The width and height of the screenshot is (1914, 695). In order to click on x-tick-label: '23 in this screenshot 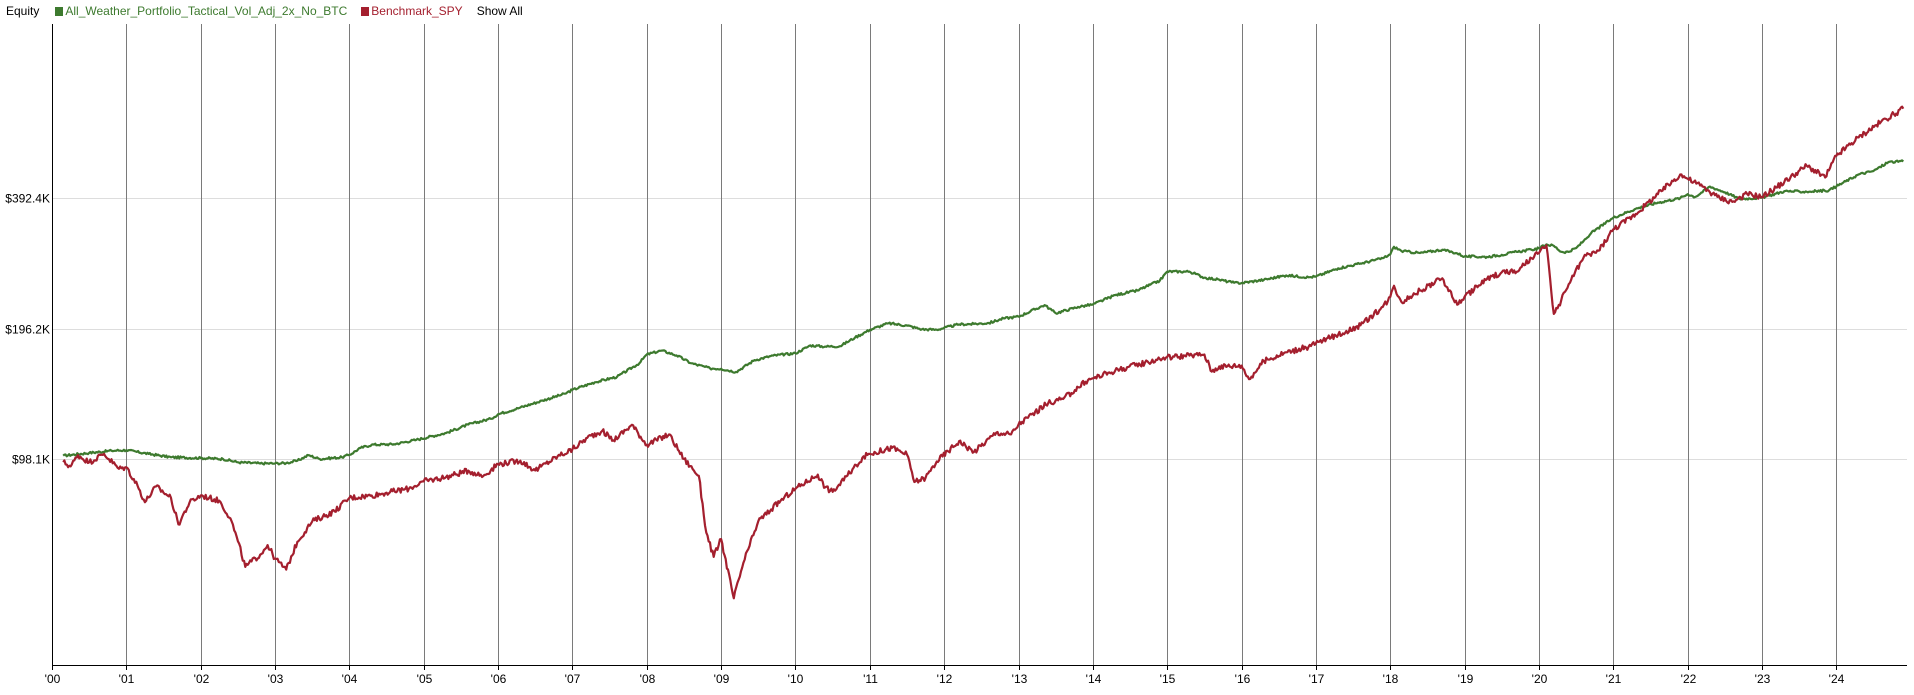, I will do `click(1763, 679)`.